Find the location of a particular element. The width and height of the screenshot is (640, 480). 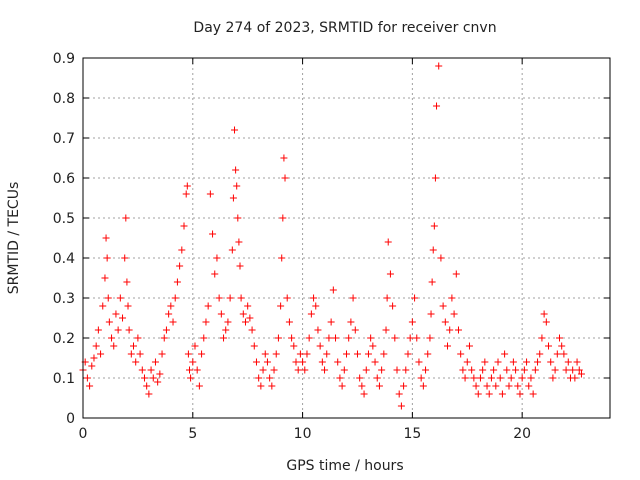

x-tick-label: 10 is located at coordinates (303, 434).